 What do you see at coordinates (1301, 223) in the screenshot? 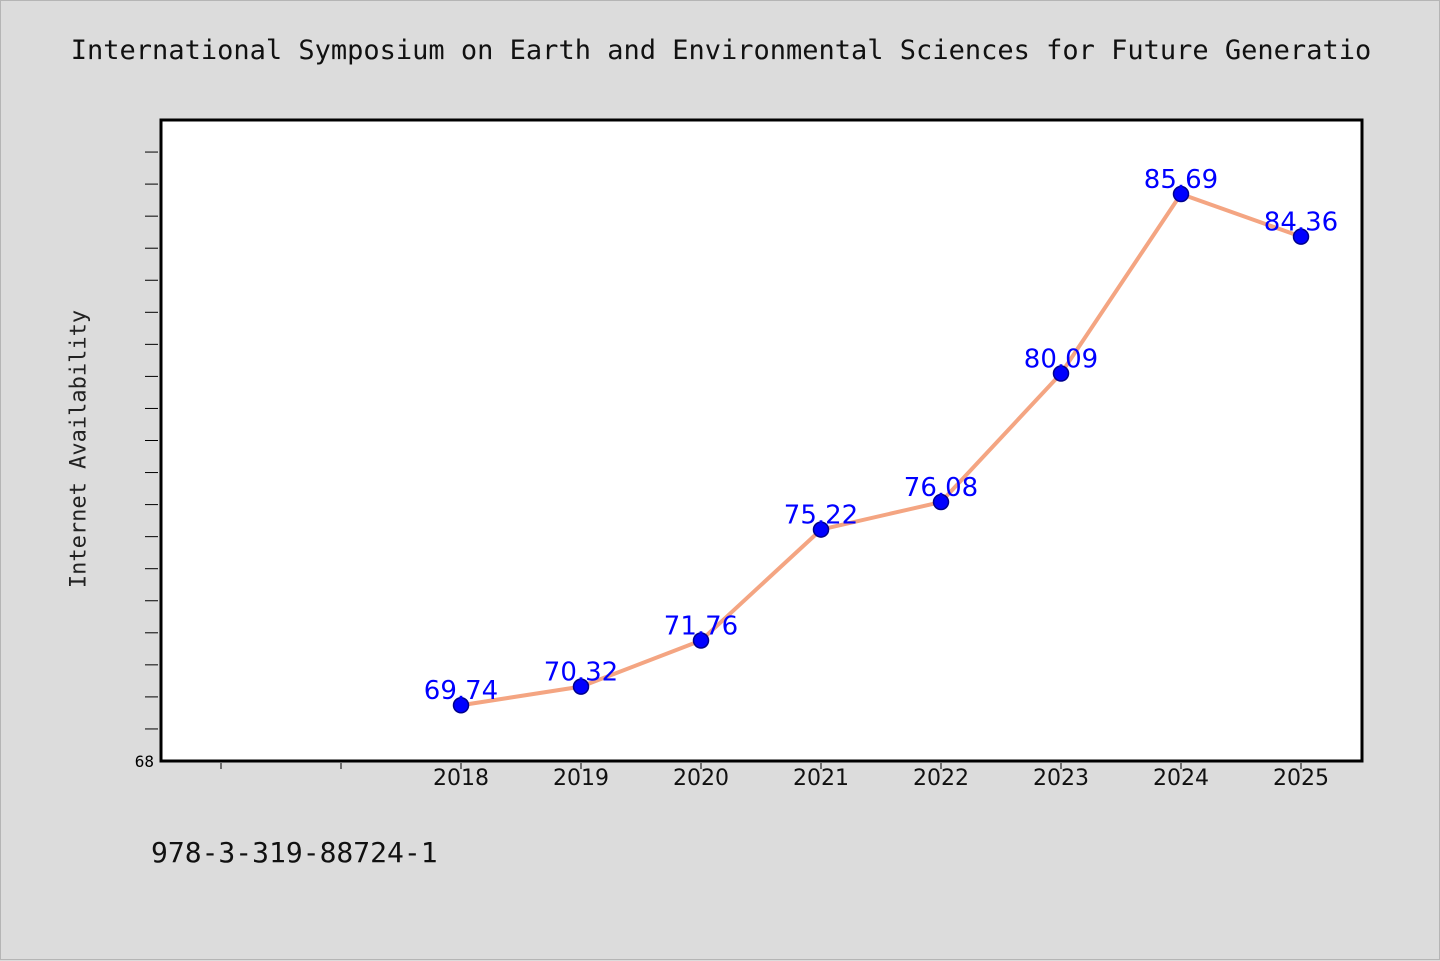
I see `data-label: 84.36` at bounding box center [1301, 223].